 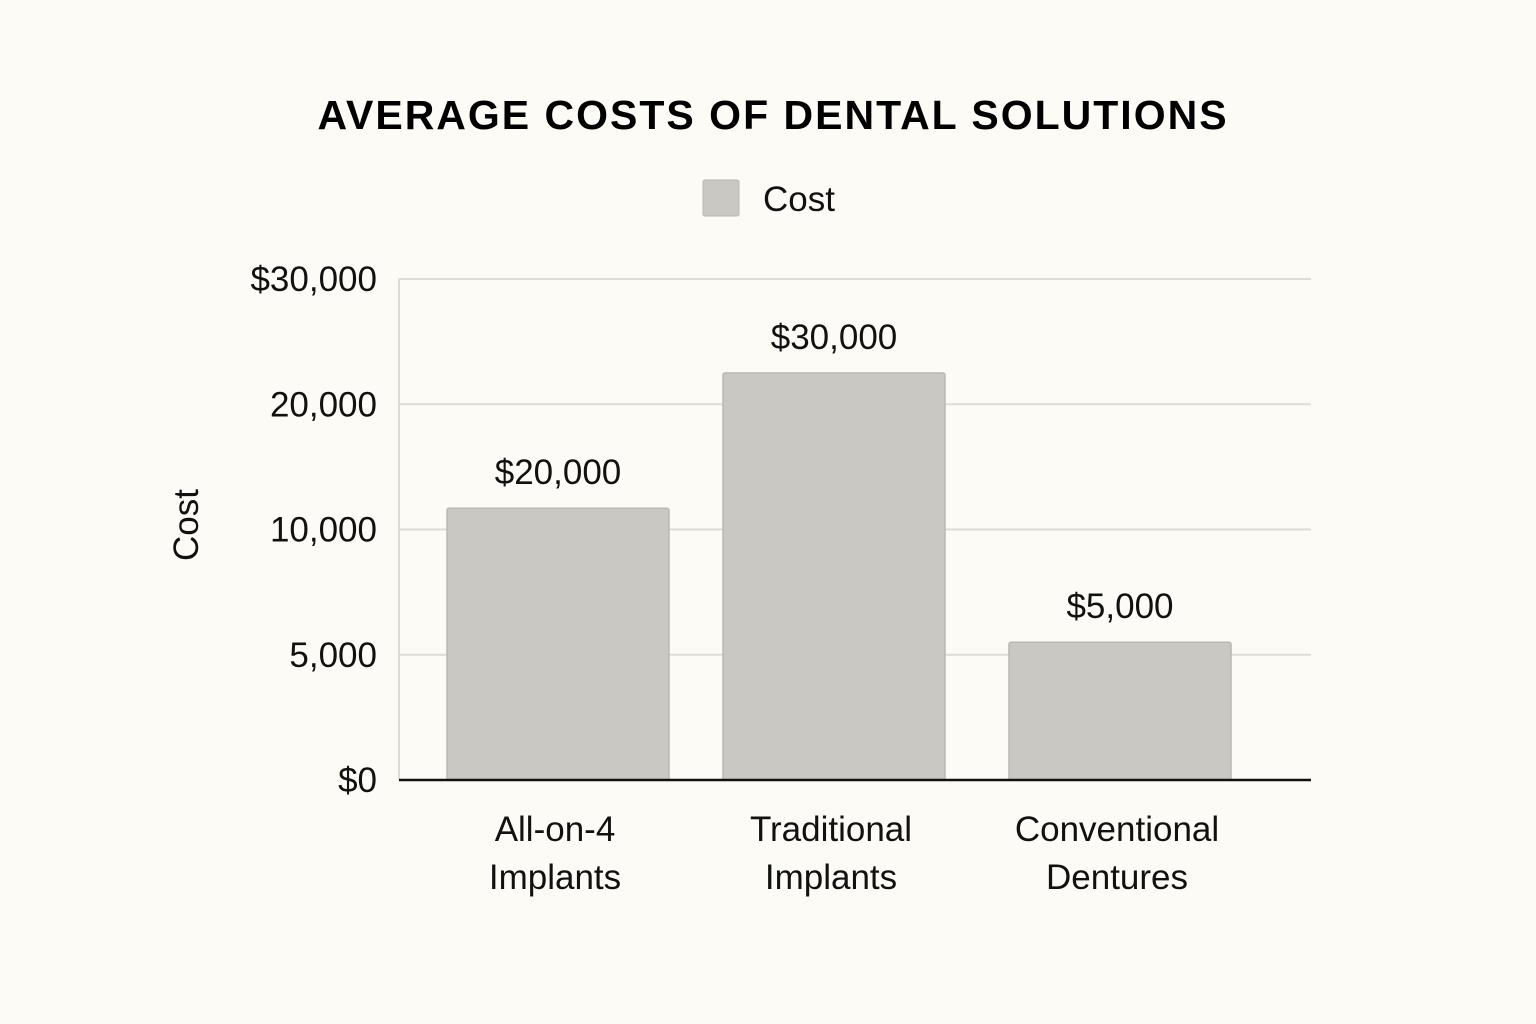 I want to click on chart-title: AVERAGE COSTS OF DENTAL SOLUTIONS, so click(x=772, y=115).